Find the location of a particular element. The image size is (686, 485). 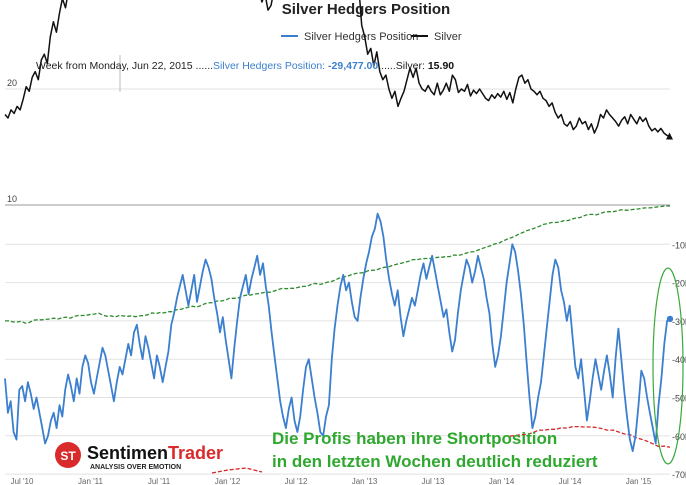

x-tick-label: Jan '12 is located at coordinates (228, 481).